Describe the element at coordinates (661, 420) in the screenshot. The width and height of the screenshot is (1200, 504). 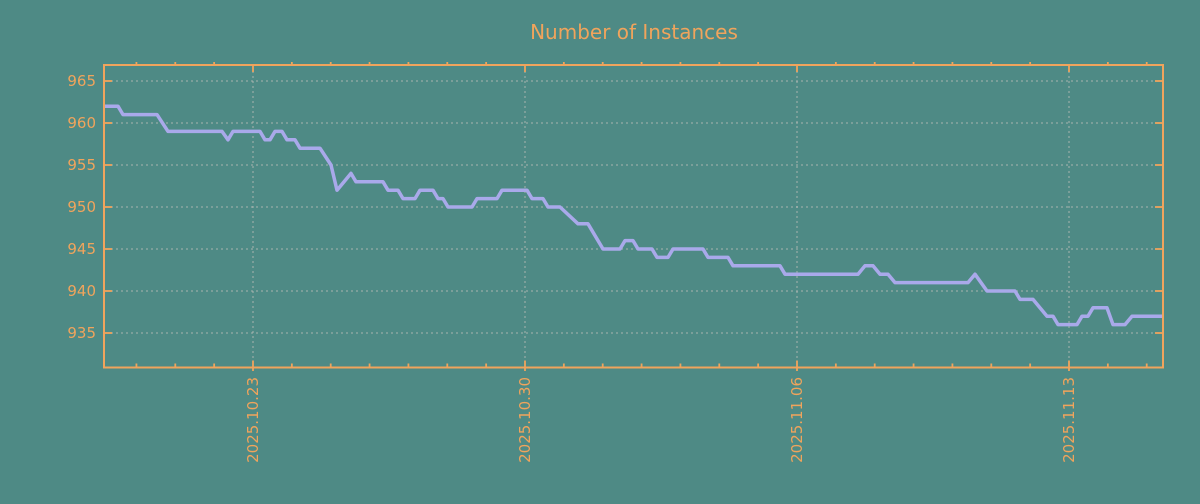
I see `x-axis-labels: 2025.10.23 2025.10.30 2025.11.06 2025.11.13` at that location.